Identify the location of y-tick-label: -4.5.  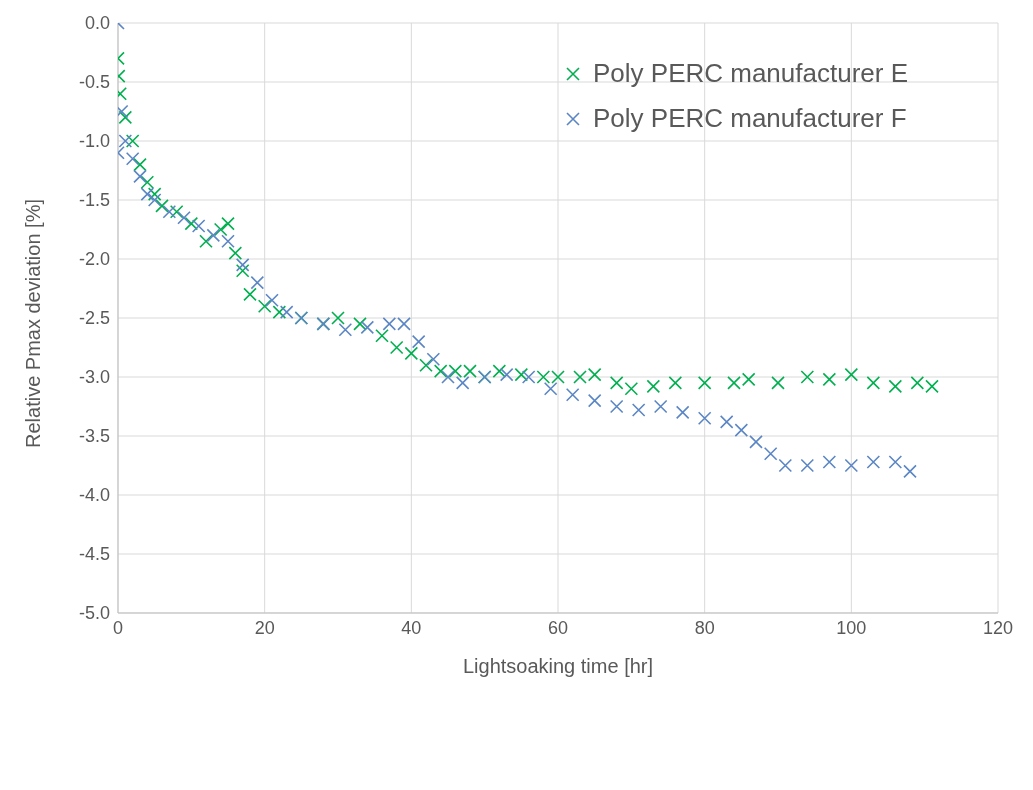
(94, 554).